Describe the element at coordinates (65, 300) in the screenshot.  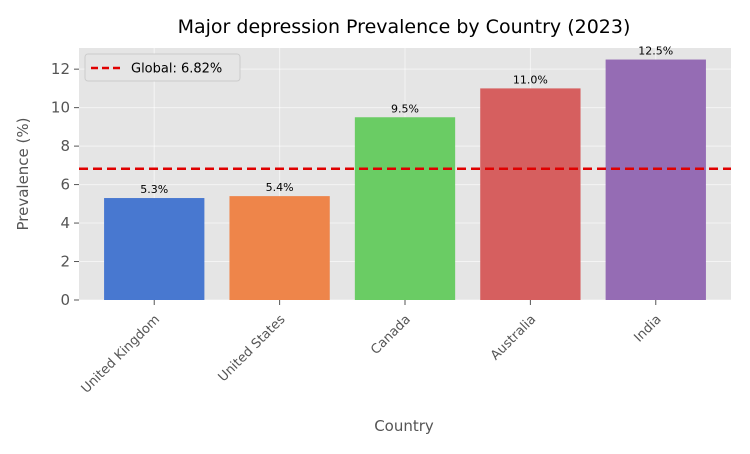
I see `y-tick-label: 0` at that location.